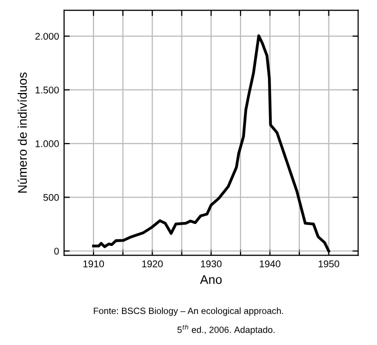 The height and width of the screenshot is (345, 377). I want to click on y-tick-label: 2.000, so click(47, 36).